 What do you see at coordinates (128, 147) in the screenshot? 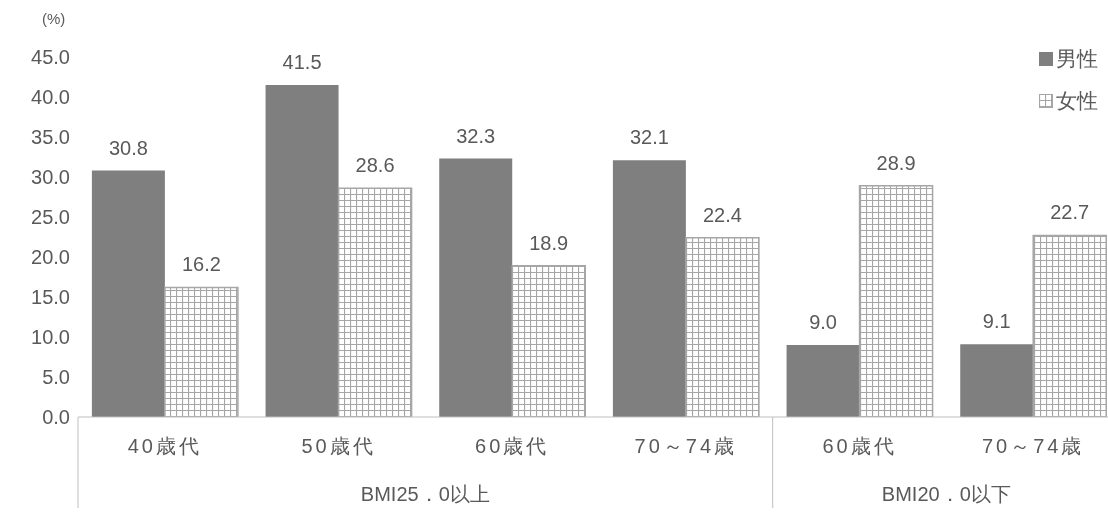
I see `data-label: 30.8` at bounding box center [128, 147].